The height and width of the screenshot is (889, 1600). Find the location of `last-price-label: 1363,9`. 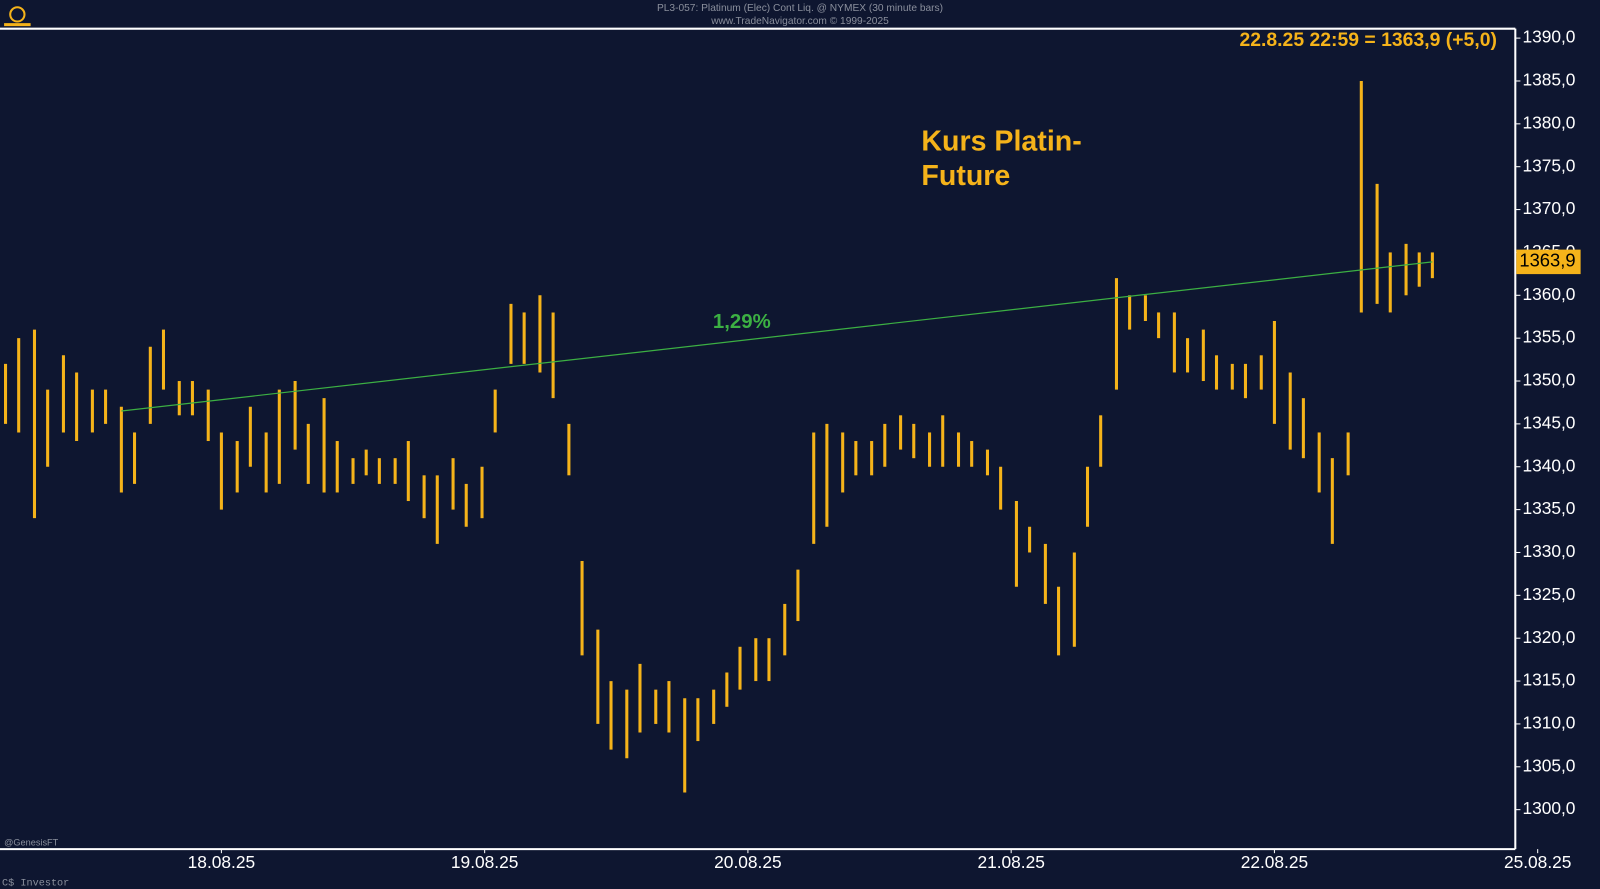

last-price-label: 1363,9 is located at coordinates (1547, 260).